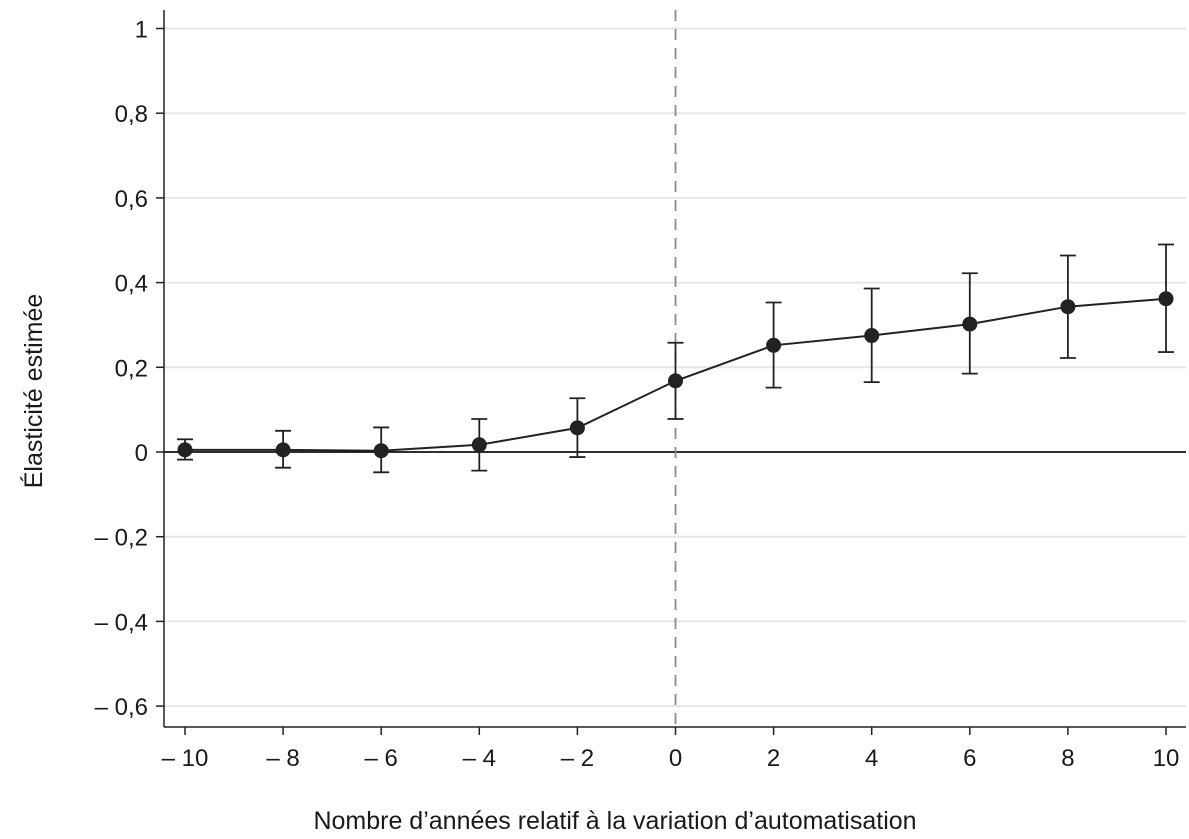 This screenshot has height=839, width=1189. I want to click on x-tick-label: 6, so click(969, 758).